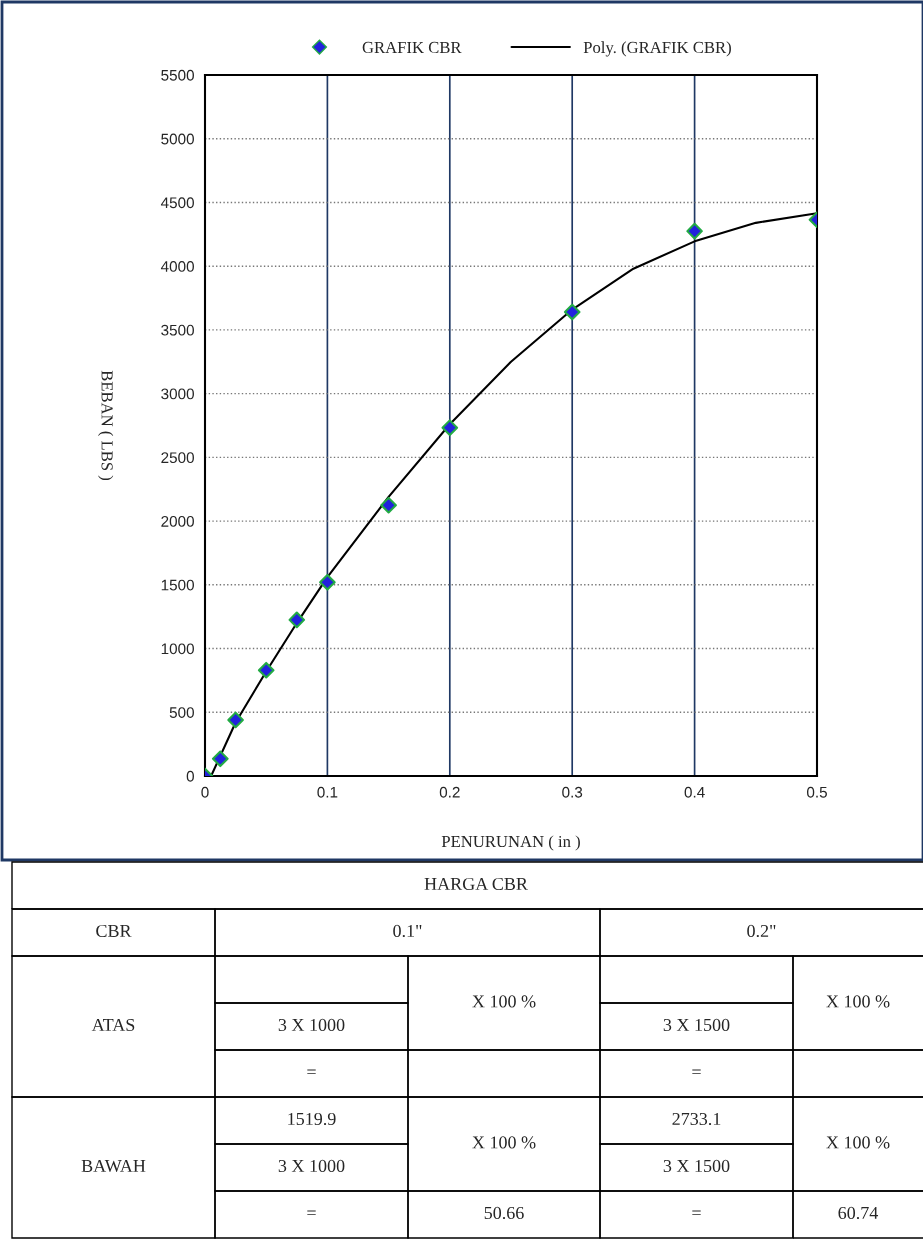  Describe the element at coordinates (412, 47) in the screenshot. I see `legend-label: GRAFIK CBR` at that location.